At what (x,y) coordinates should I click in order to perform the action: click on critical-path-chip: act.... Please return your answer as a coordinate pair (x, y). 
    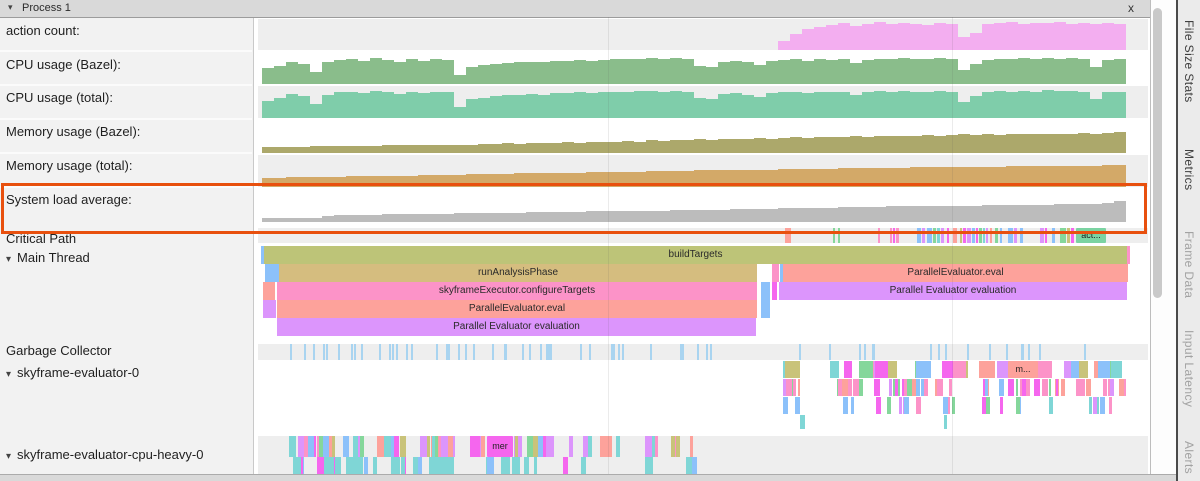
    Looking at the image, I should click on (1091, 235).